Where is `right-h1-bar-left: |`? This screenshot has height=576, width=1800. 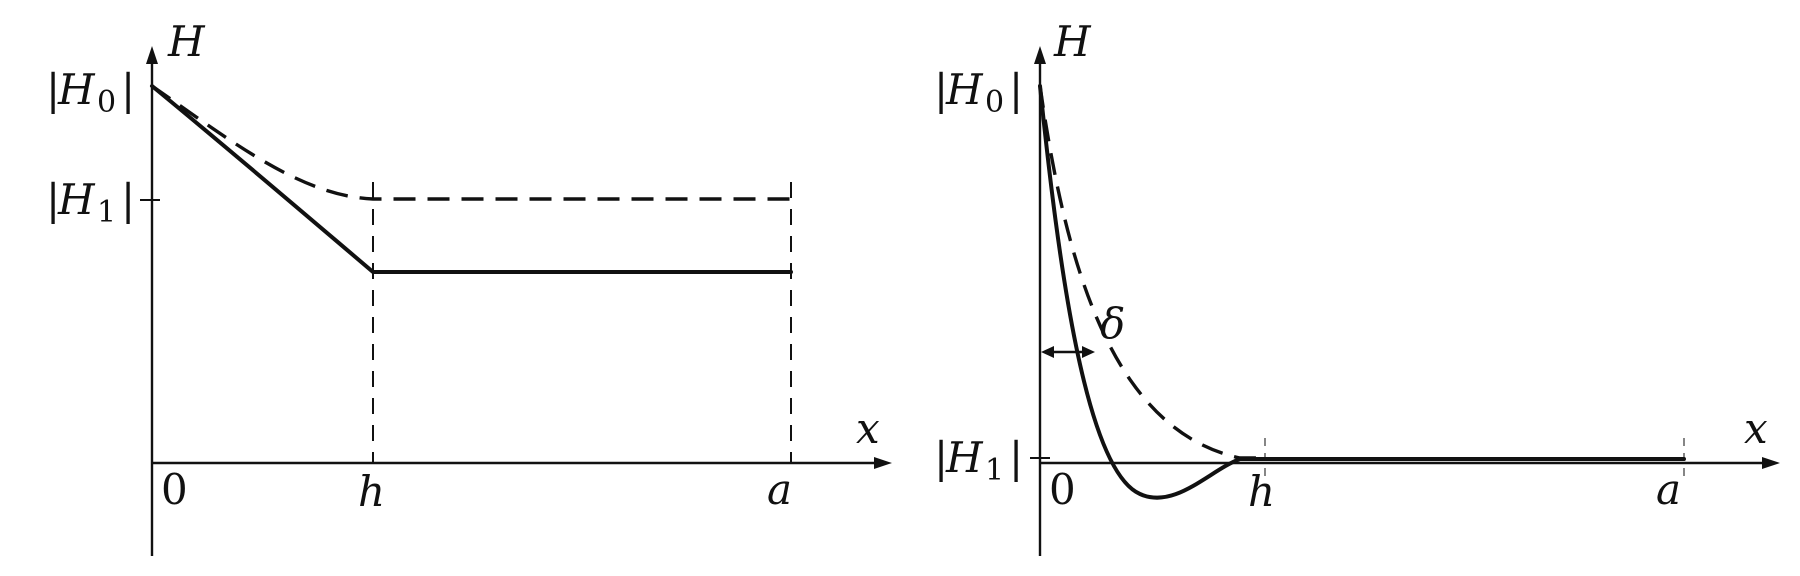
right-h1-bar-left: | is located at coordinates (941, 457).